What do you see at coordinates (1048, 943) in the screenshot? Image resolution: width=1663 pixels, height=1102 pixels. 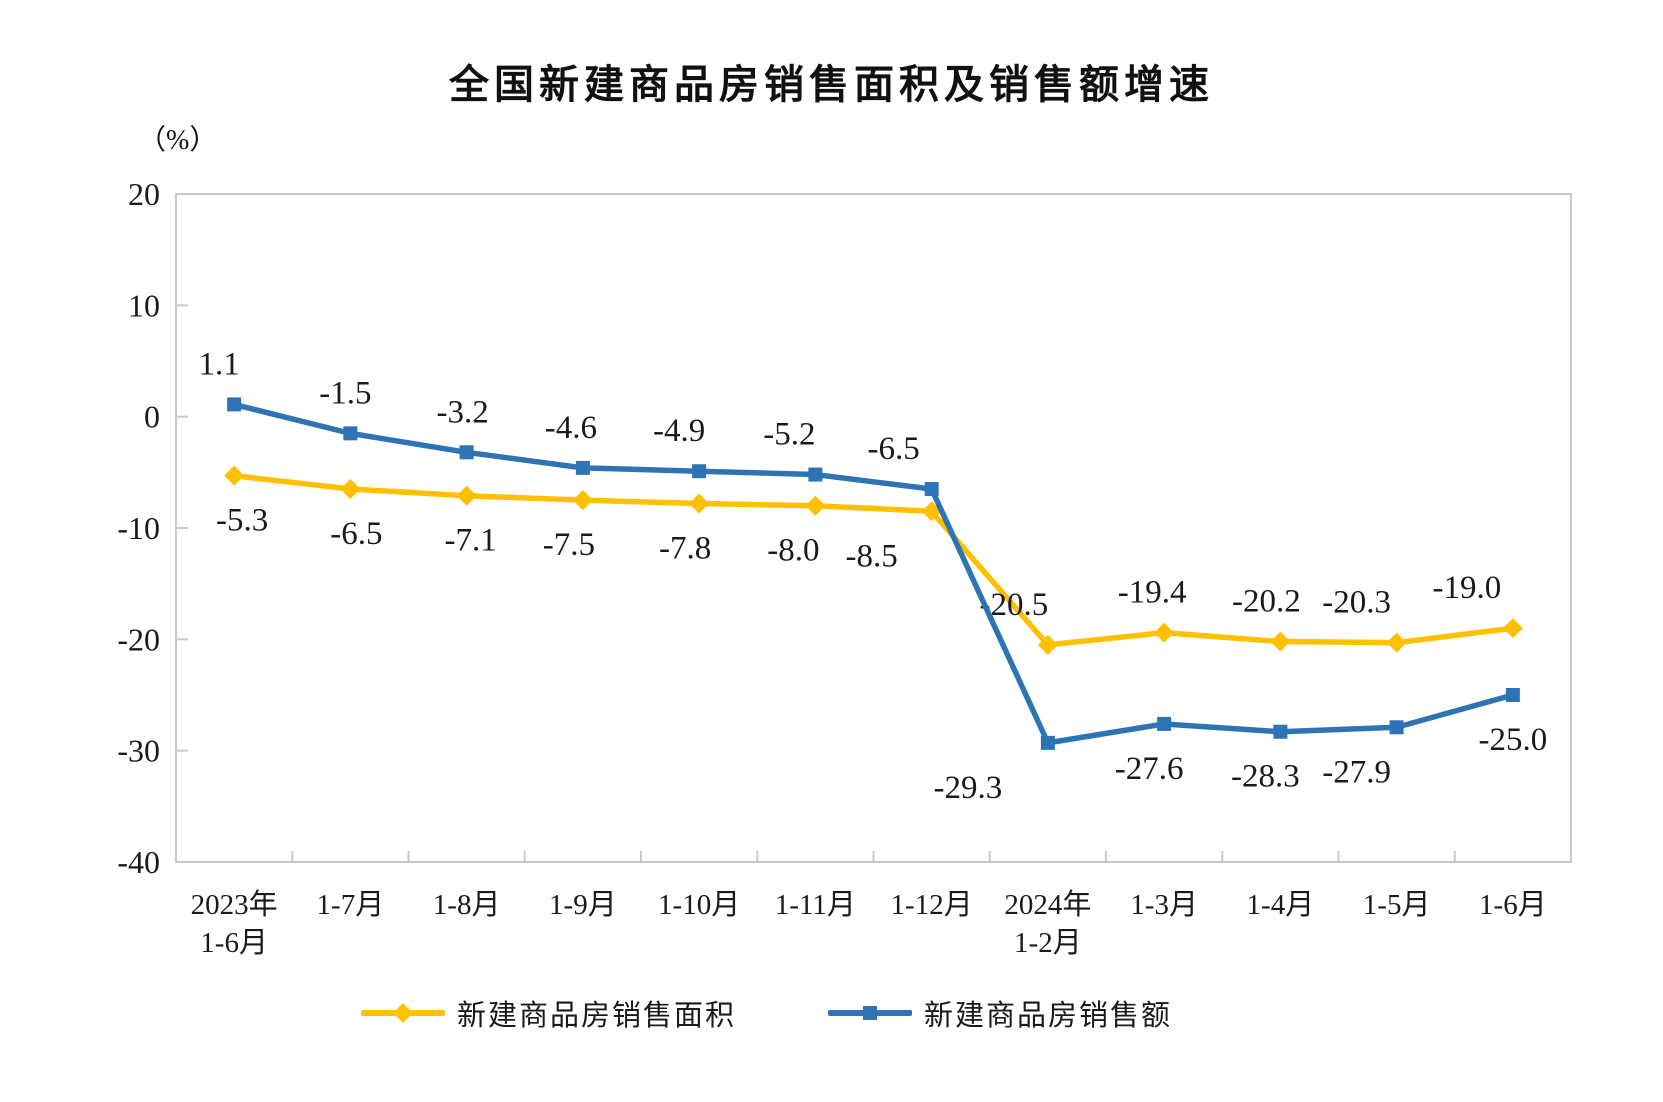 I see `x-category-label: 1-2月` at bounding box center [1048, 943].